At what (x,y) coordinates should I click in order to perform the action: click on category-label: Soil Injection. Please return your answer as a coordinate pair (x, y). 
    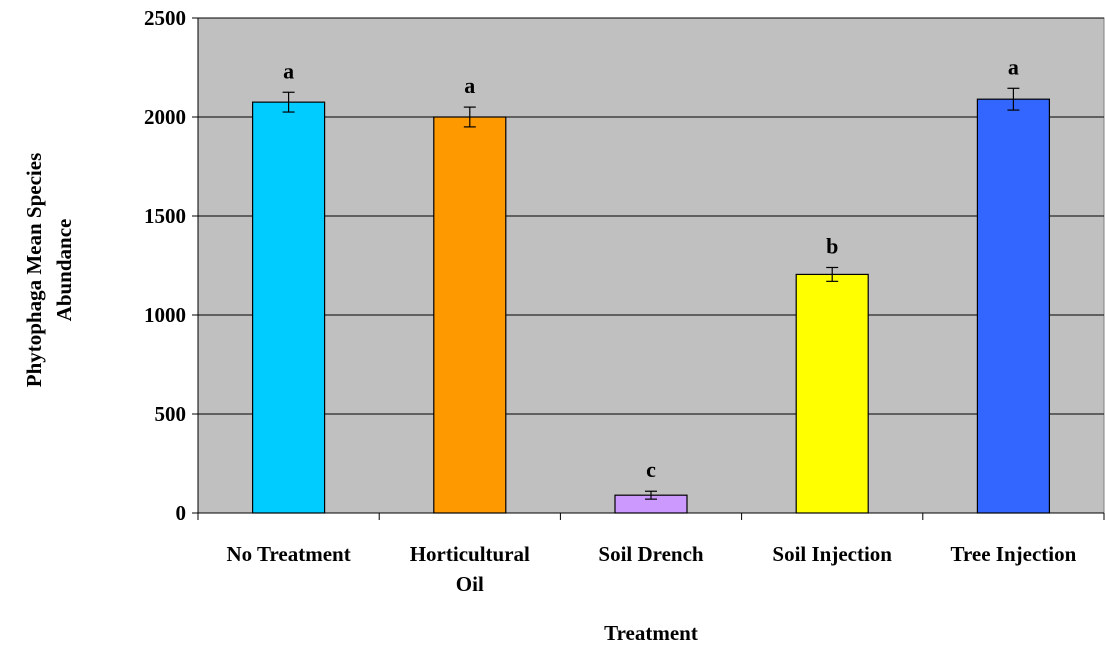
    Looking at the image, I should click on (832, 554).